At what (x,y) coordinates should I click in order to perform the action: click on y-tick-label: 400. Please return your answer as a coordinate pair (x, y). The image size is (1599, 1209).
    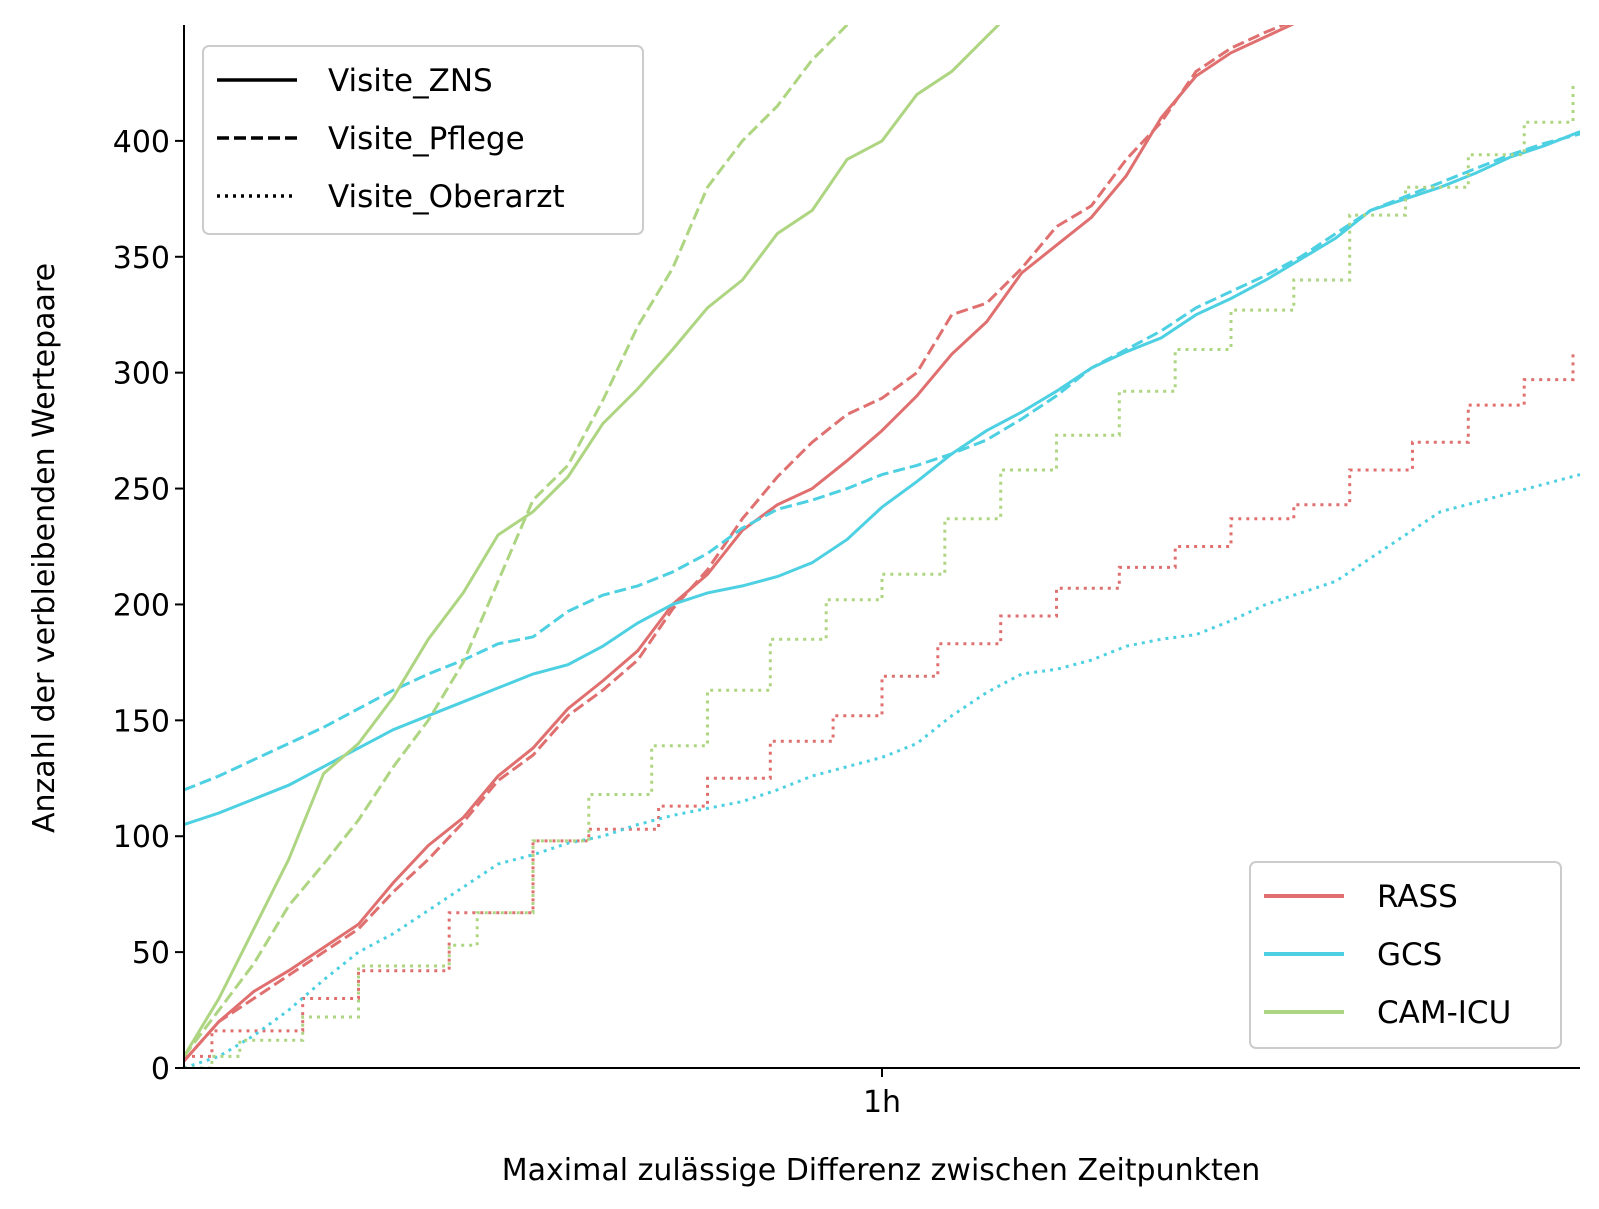
    Looking at the image, I should click on (141, 142).